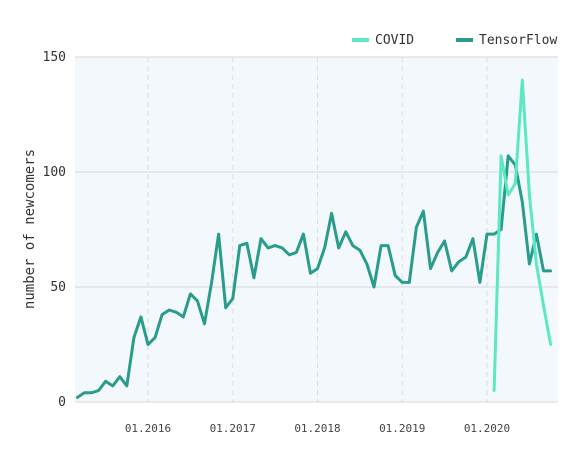 The height and width of the screenshot is (467, 586). Describe the element at coordinates (54, 172) in the screenshot. I see `y-tick-label: 100` at that location.